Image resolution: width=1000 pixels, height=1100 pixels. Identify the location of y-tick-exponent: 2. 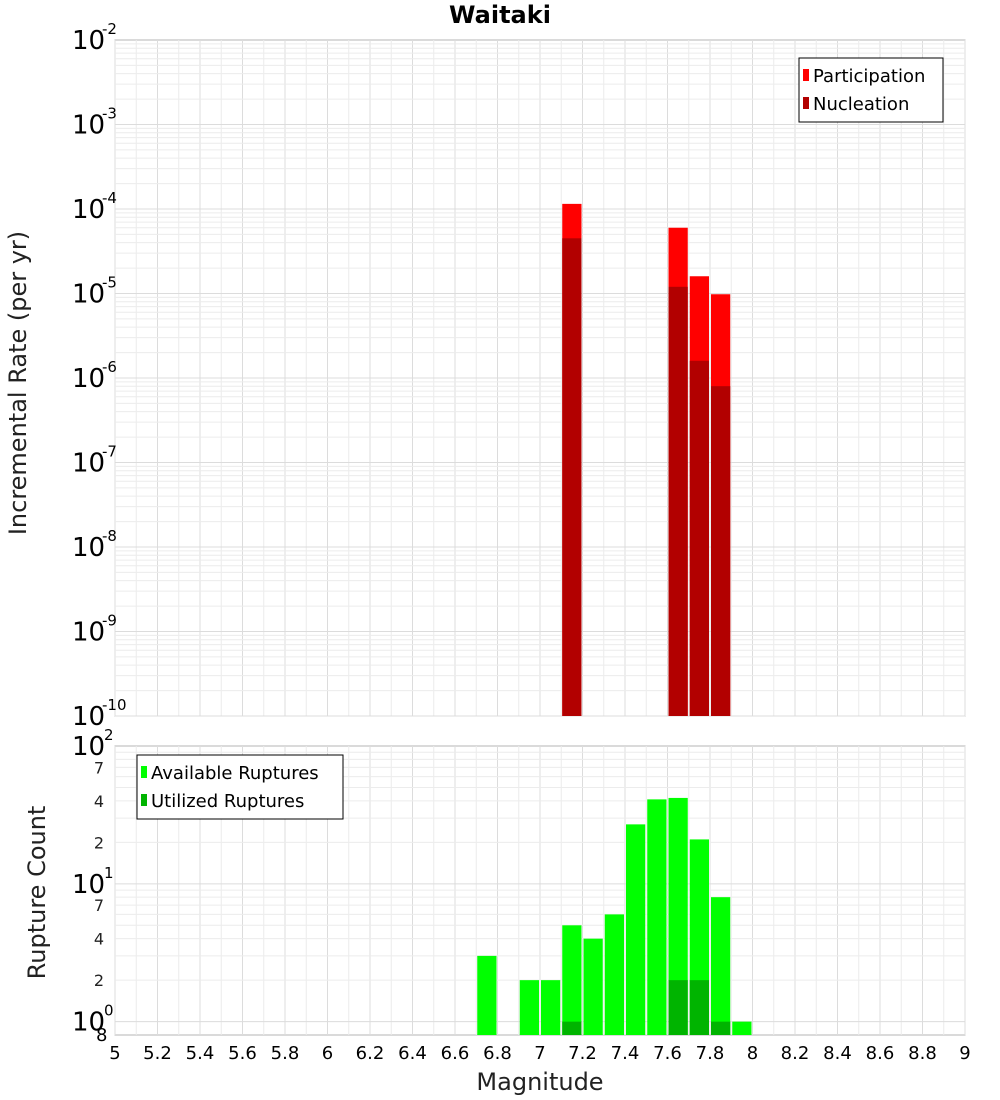
(109, 735).